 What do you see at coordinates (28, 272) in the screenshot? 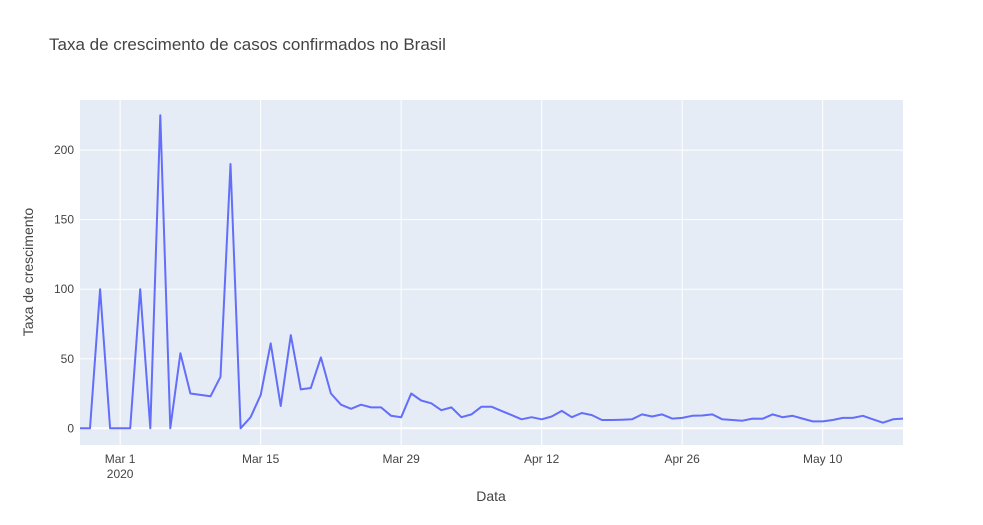
I see `y-axis-title: Taxa de crescimento` at bounding box center [28, 272].